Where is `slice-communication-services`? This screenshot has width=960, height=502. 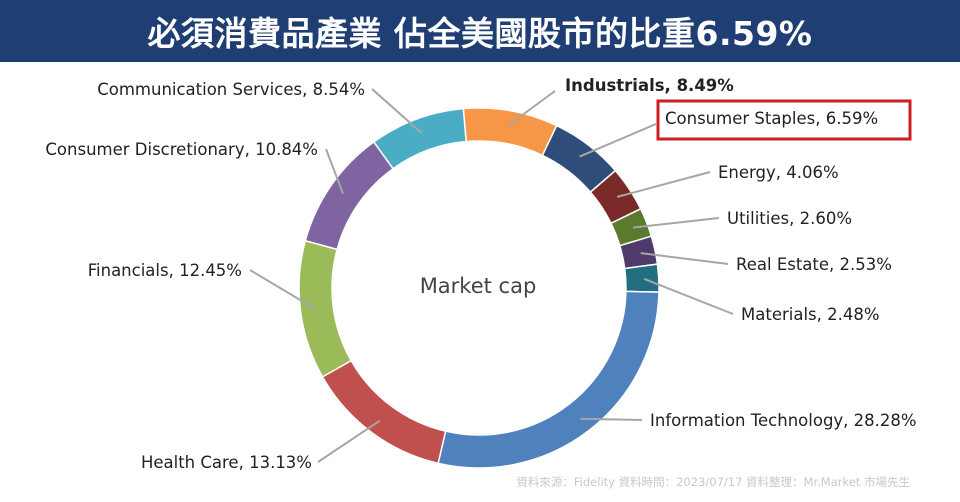
slice-communication-services is located at coordinates (420, 138).